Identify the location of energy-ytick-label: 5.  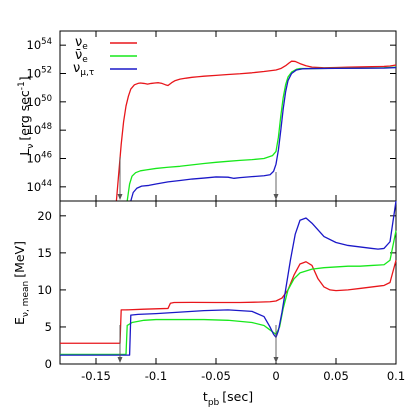
(48, 327).